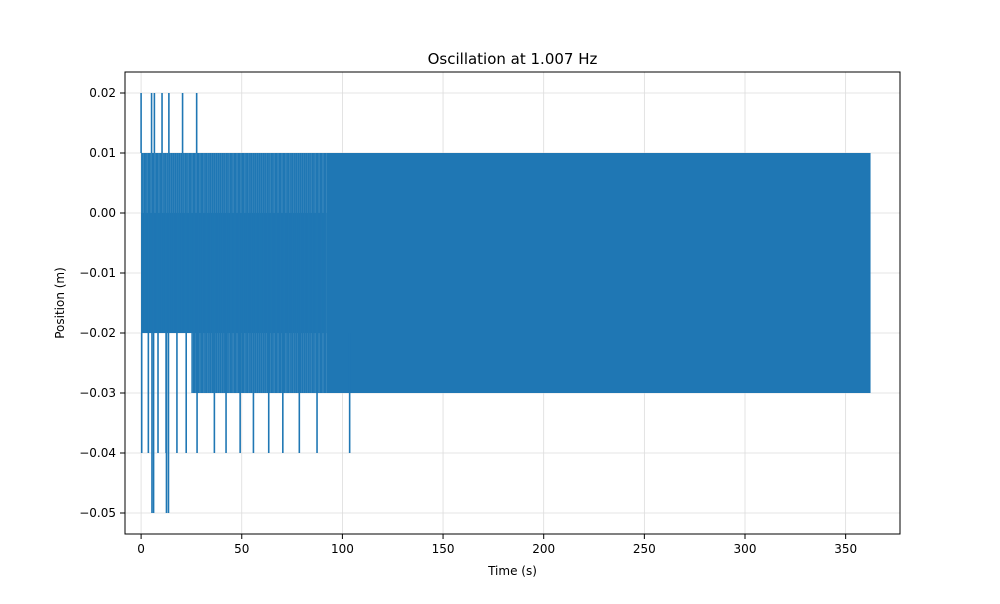  I want to click on y-tick-label-7: −0.05, so click(97, 513).